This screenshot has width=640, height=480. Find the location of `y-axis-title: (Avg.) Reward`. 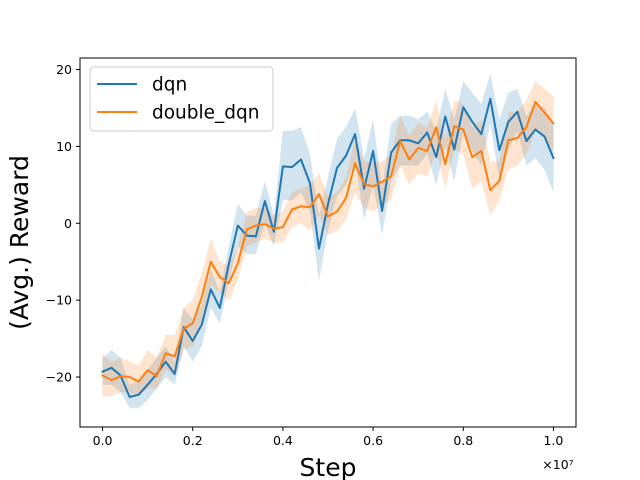

y-axis-title: (Avg.) Reward is located at coordinates (19, 242).